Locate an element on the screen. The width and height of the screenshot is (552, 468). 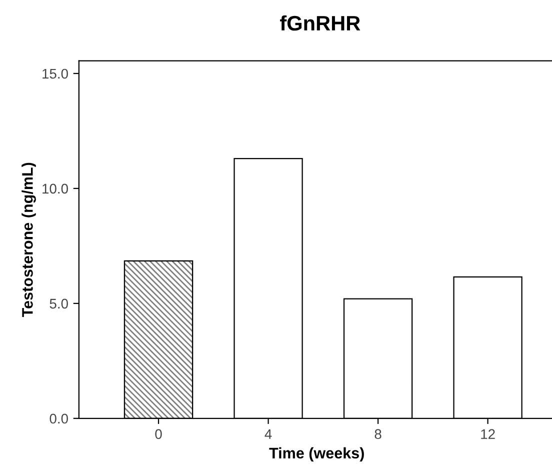
x-axis-title: Time (weeks) is located at coordinates (316, 454).